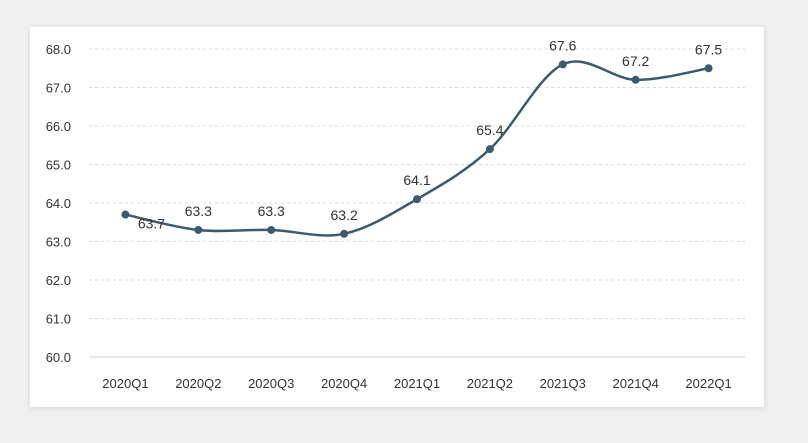  What do you see at coordinates (417, 383) in the screenshot?
I see `x-tick-label: 2021Q1` at bounding box center [417, 383].